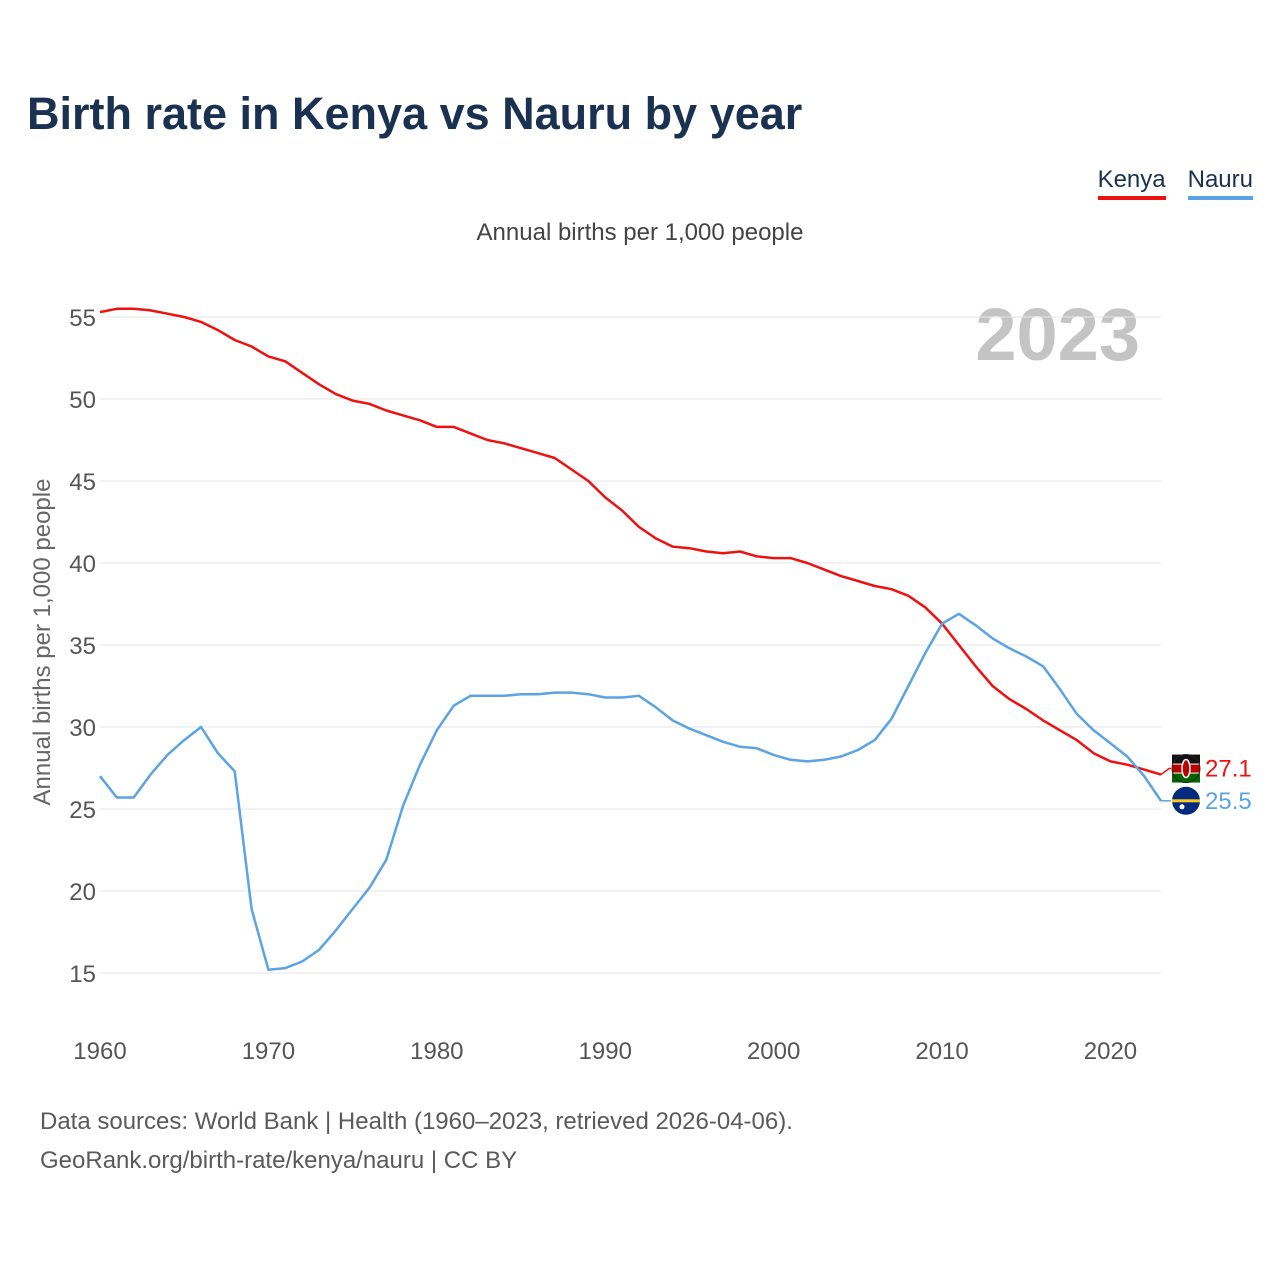  What do you see at coordinates (1228, 801) in the screenshot?
I see `end-label-nauru: 25.5` at bounding box center [1228, 801].